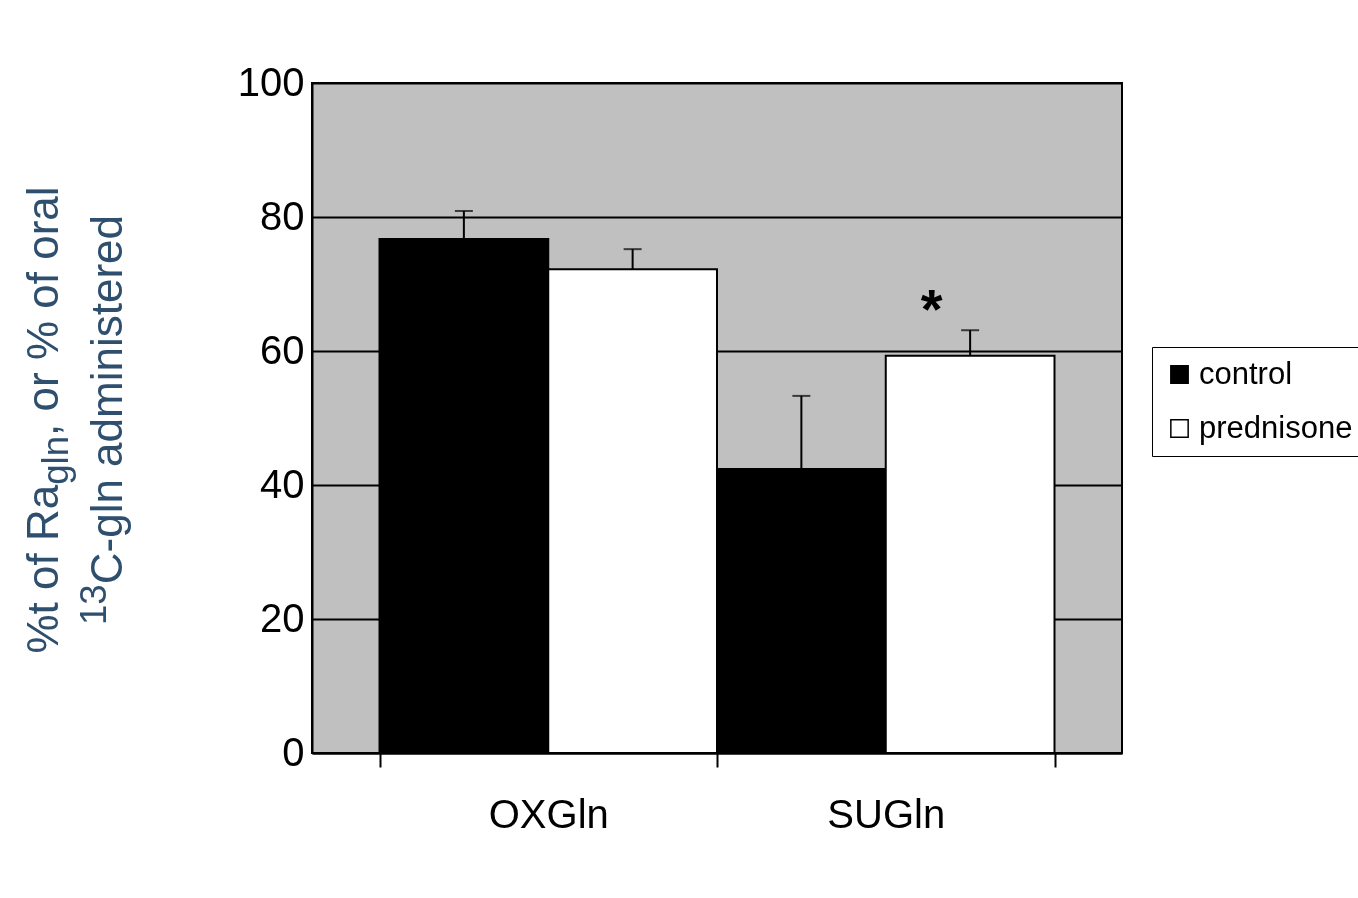 The height and width of the screenshot is (898, 1358). Describe the element at coordinates (1246, 373) in the screenshot. I see `legend-label: control` at that location.